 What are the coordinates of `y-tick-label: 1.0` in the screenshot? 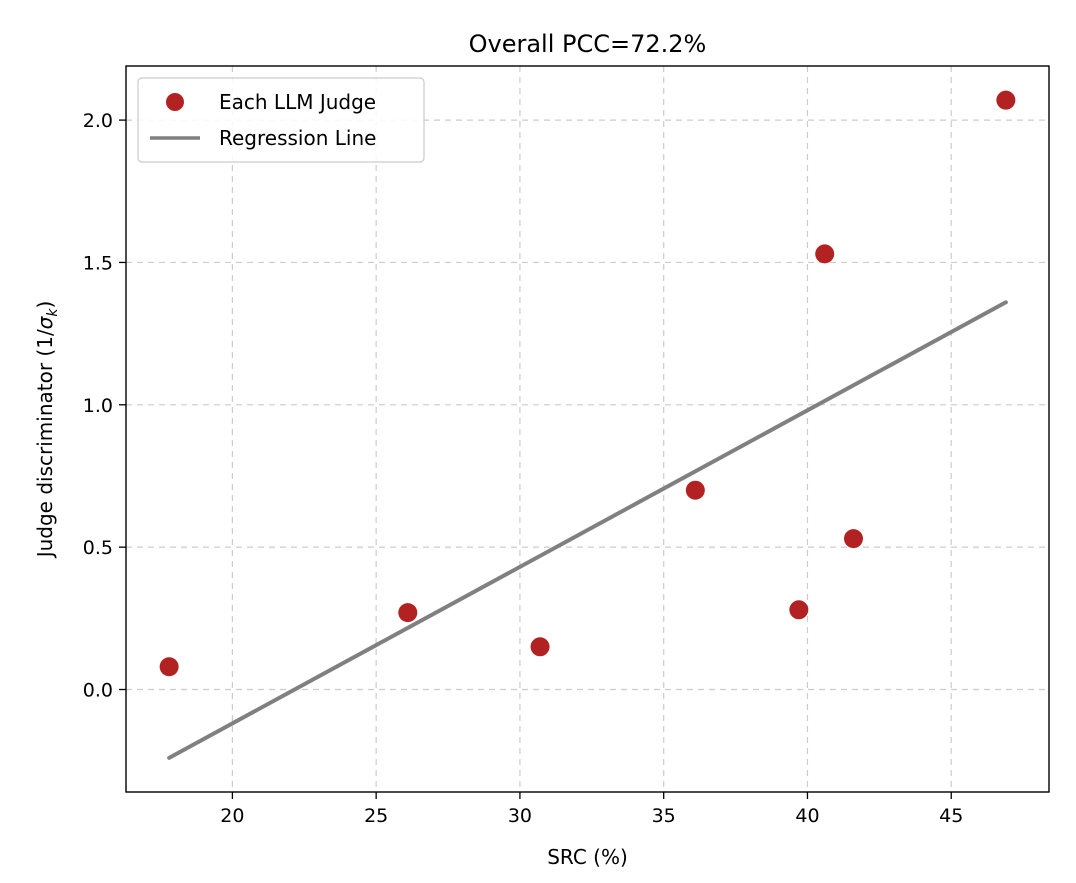 It's located at (98, 406).